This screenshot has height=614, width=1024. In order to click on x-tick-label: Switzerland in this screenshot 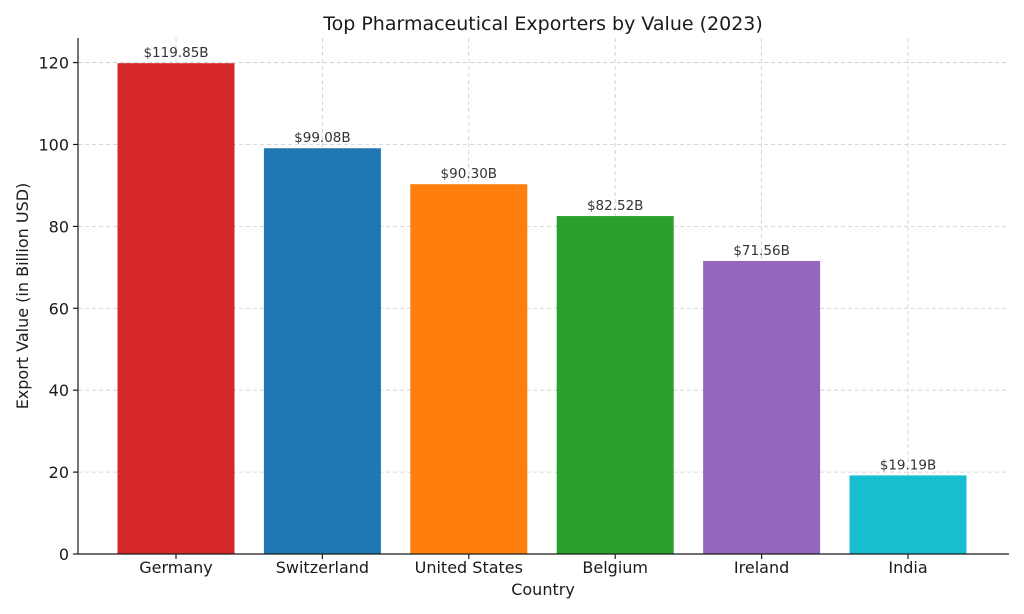, I will do `click(322, 567)`.